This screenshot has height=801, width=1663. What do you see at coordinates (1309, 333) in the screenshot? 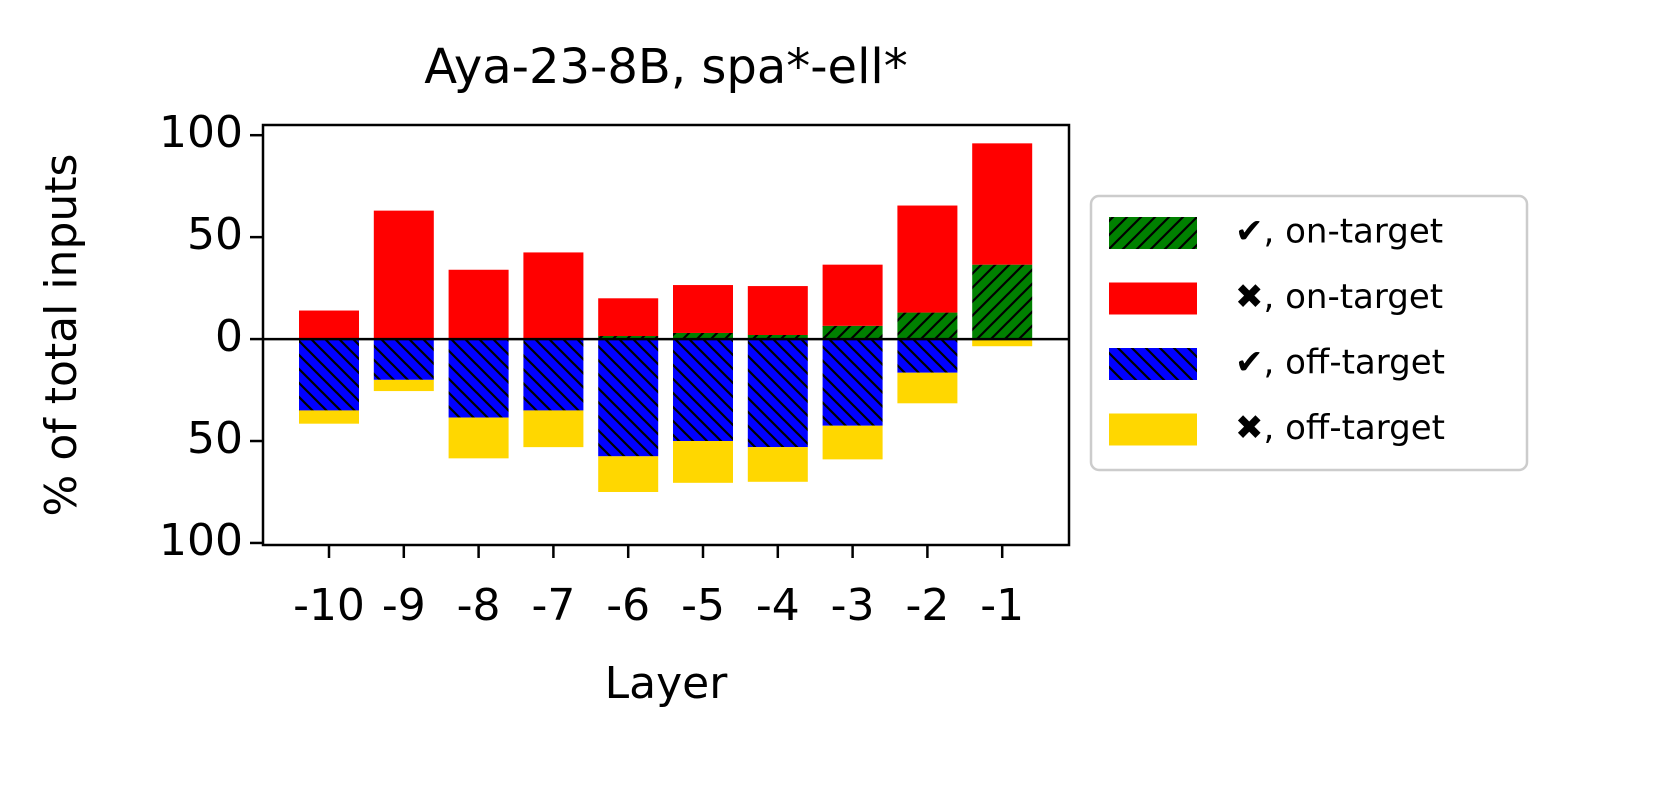
I see `legend` at bounding box center [1309, 333].